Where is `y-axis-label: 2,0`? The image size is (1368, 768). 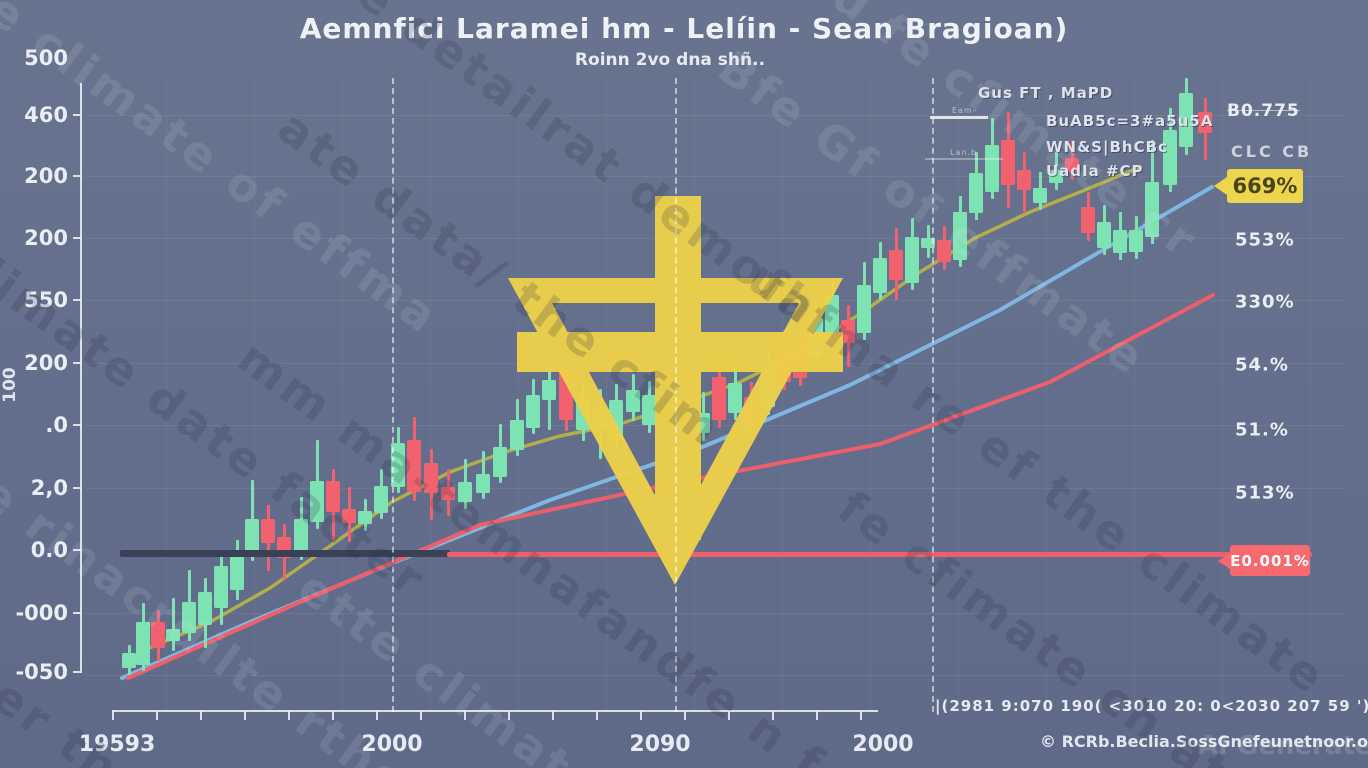
y-axis-label: 2,0 is located at coordinates (49, 488).